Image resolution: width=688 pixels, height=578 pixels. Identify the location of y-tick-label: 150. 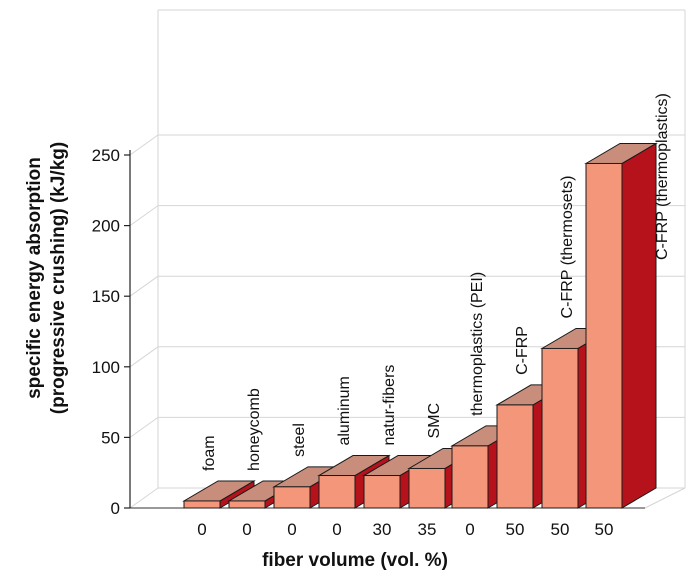
(106, 296).